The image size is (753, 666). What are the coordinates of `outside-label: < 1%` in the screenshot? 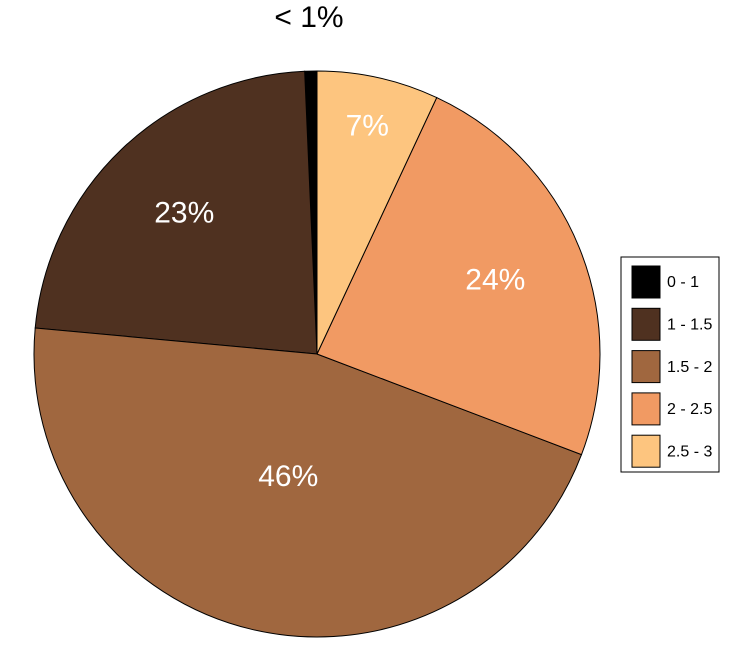 It's located at (308, 17).